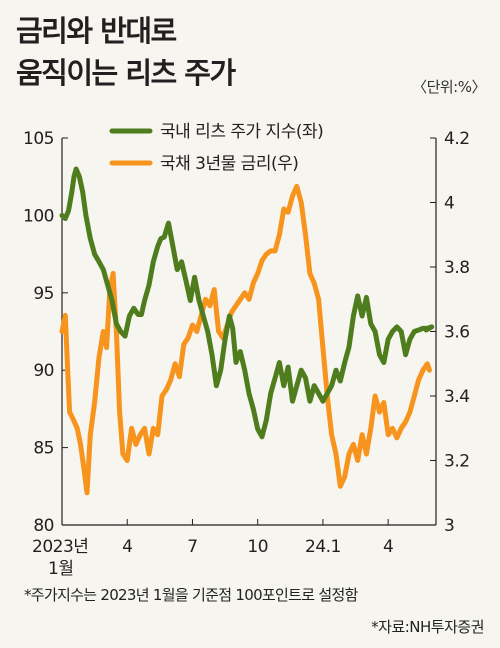  I want to click on x-tick-label: 7, so click(192, 547).